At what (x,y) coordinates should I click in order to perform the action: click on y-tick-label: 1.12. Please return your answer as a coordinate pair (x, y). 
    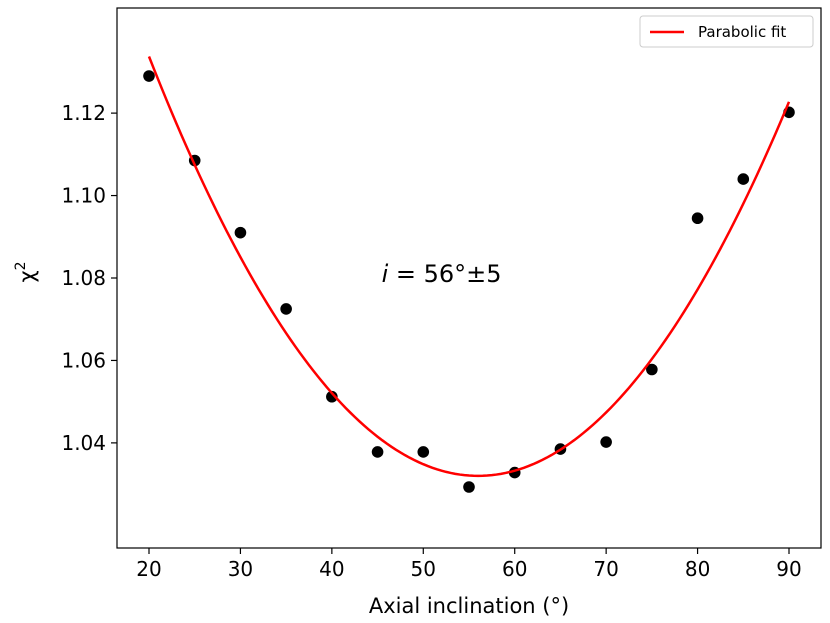
    Looking at the image, I should click on (83, 113).